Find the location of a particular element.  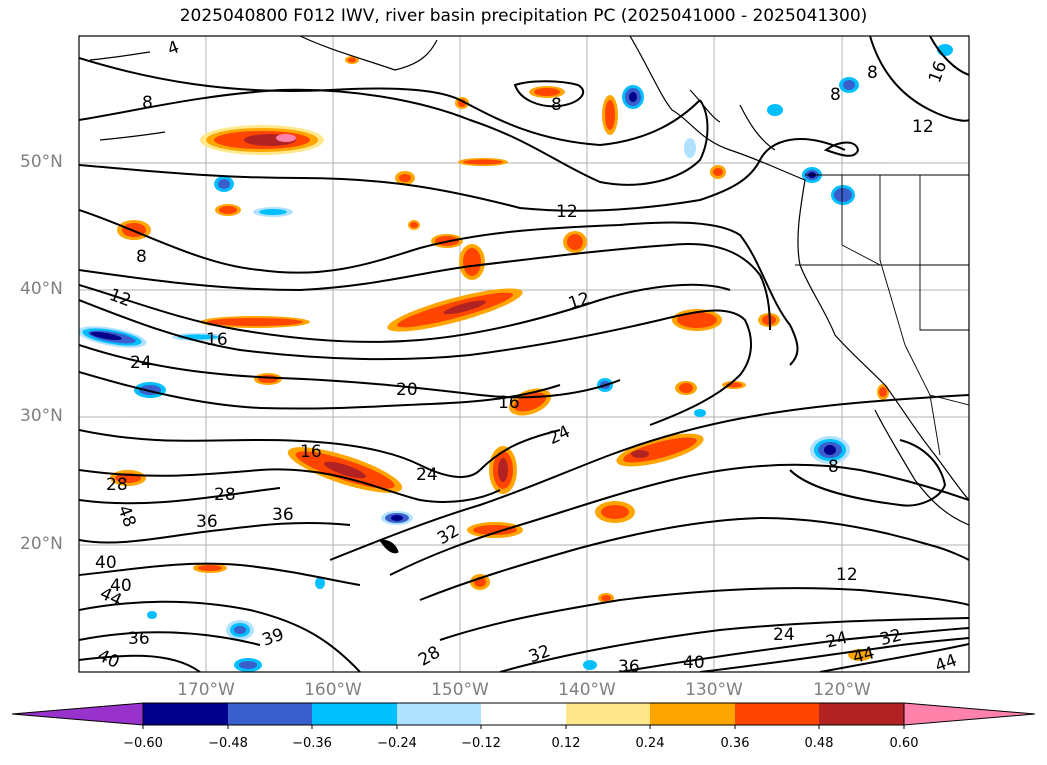

lat-label: 50°N is located at coordinates (41, 162).